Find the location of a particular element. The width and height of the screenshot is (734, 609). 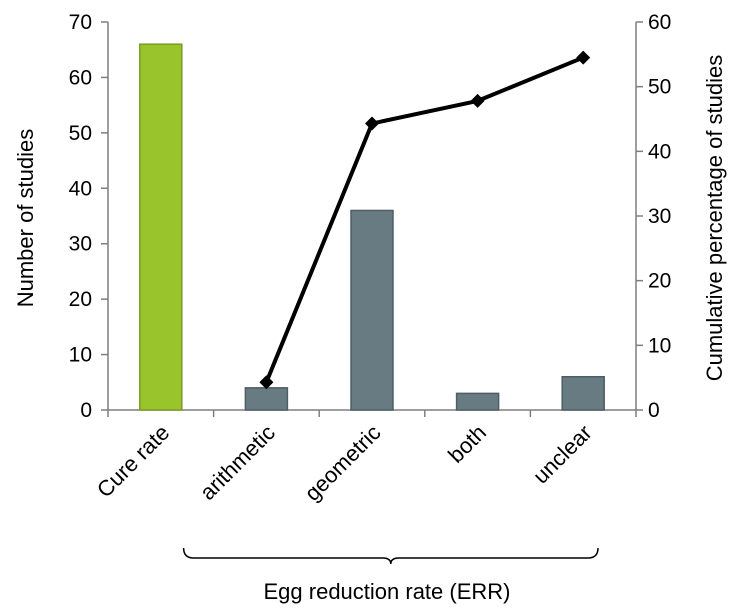

left-axis-ticks: 0 10 20 30 40 50 60 70 is located at coordinates (88, 216).